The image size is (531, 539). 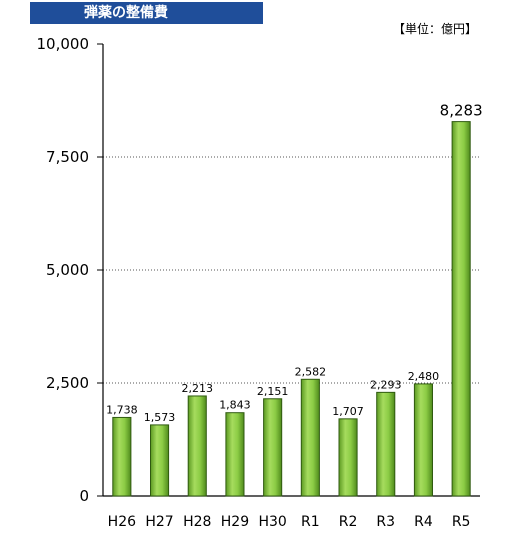 I want to click on data-label-R4: 2,480, so click(x=424, y=376).